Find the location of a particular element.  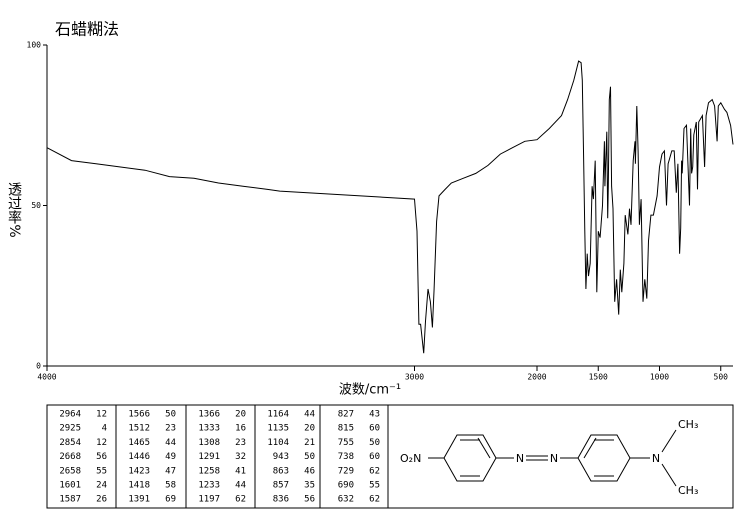

table-cell: 836 is located at coordinates (281, 500).